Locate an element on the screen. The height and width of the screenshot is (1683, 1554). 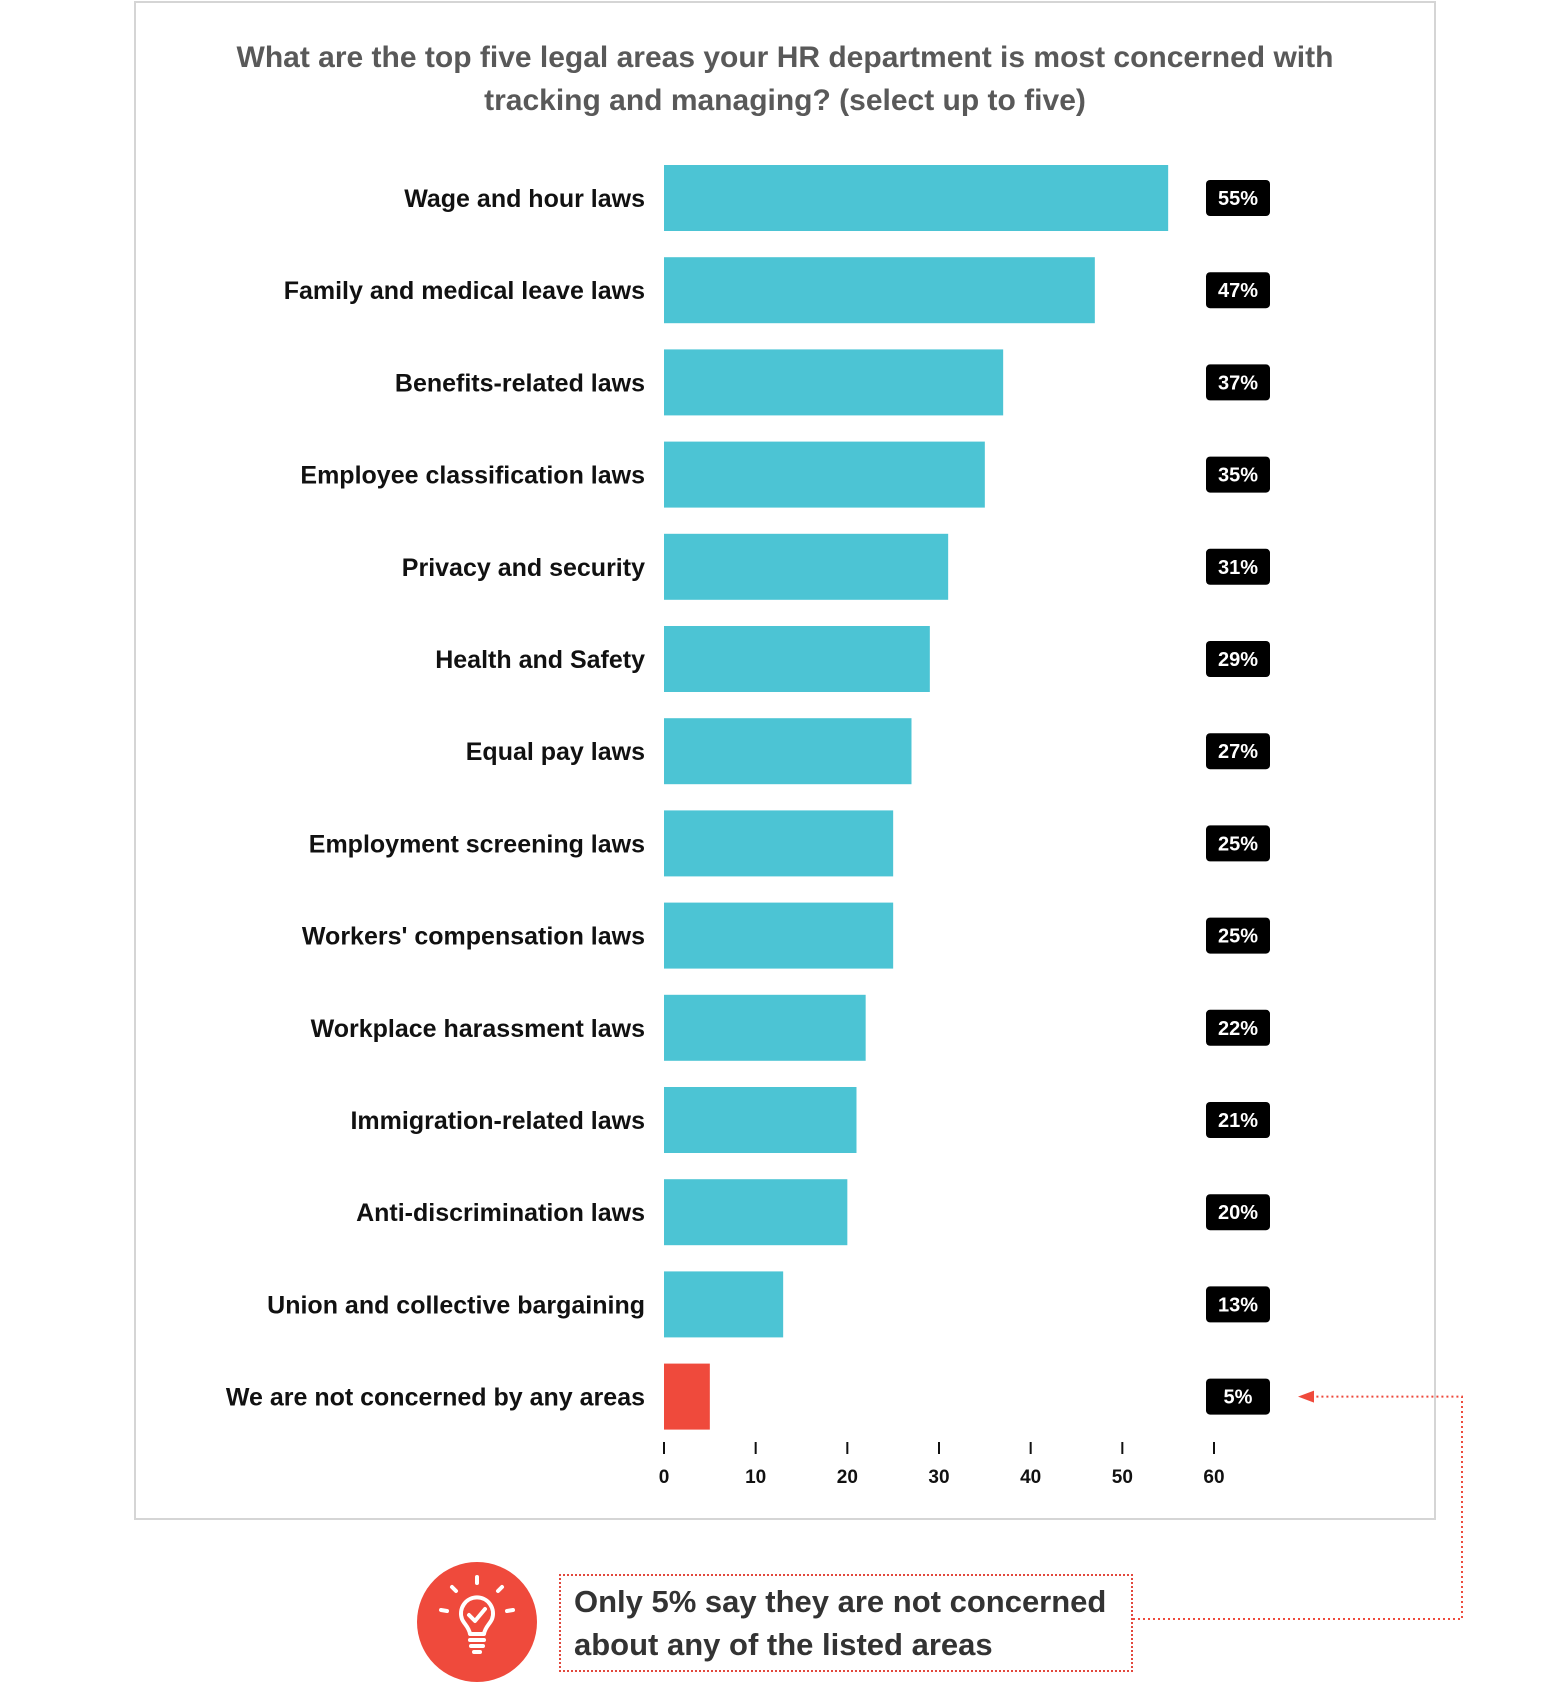
category-label: Employee classification laws is located at coordinates (472, 476).